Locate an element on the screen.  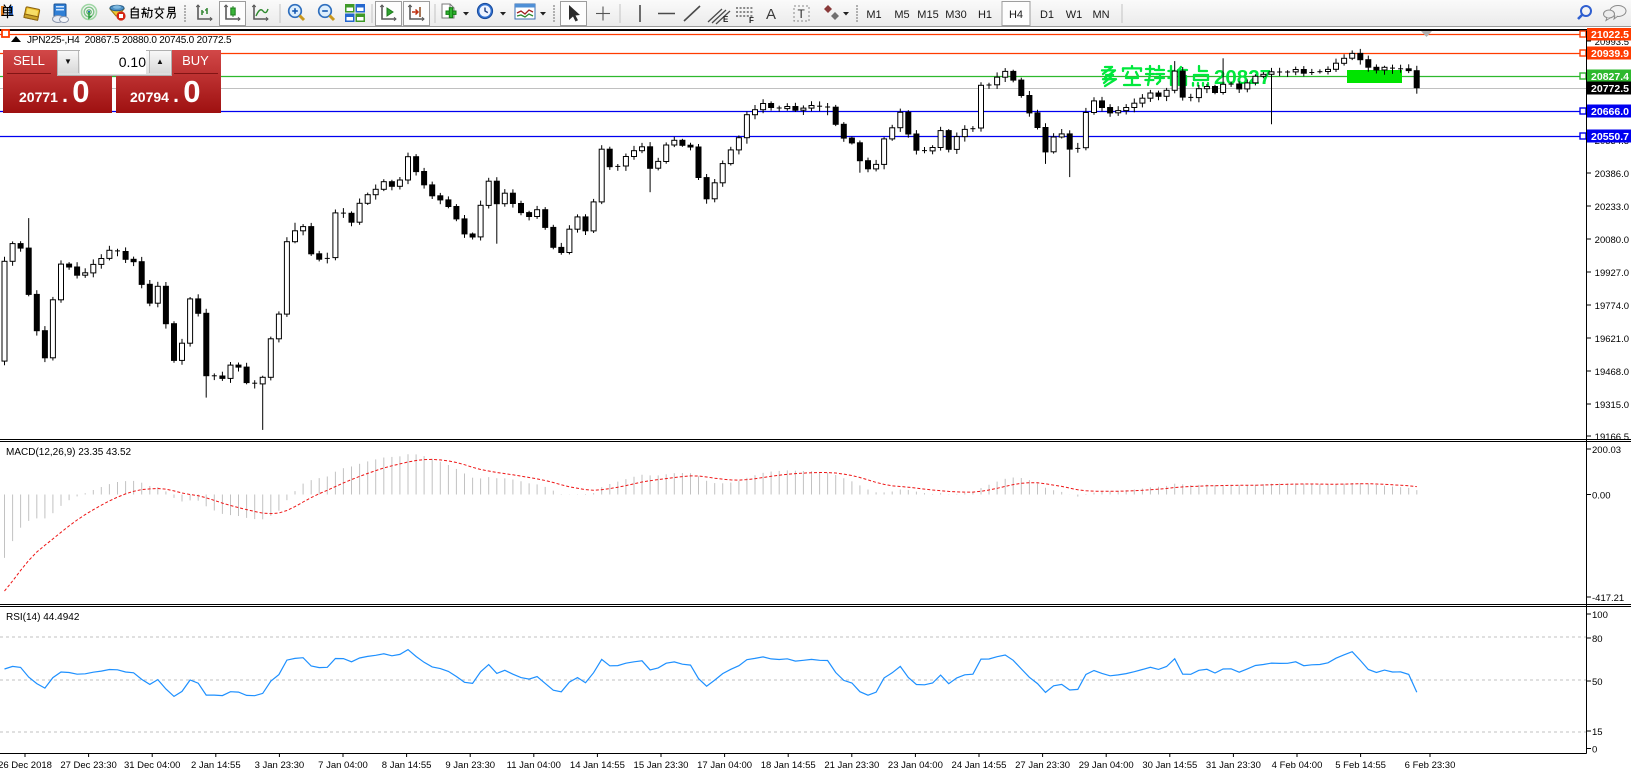
svg-text: MN is located at coordinates (1100, 15).